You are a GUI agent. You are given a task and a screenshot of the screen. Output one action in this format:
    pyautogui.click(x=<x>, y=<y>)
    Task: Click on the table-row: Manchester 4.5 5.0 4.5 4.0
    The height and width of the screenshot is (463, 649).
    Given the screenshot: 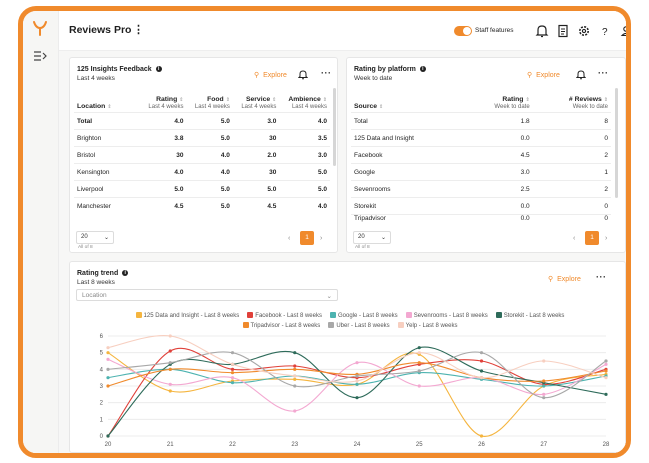 What is the action you would take?
    pyautogui.click(x=202, y=206)
    